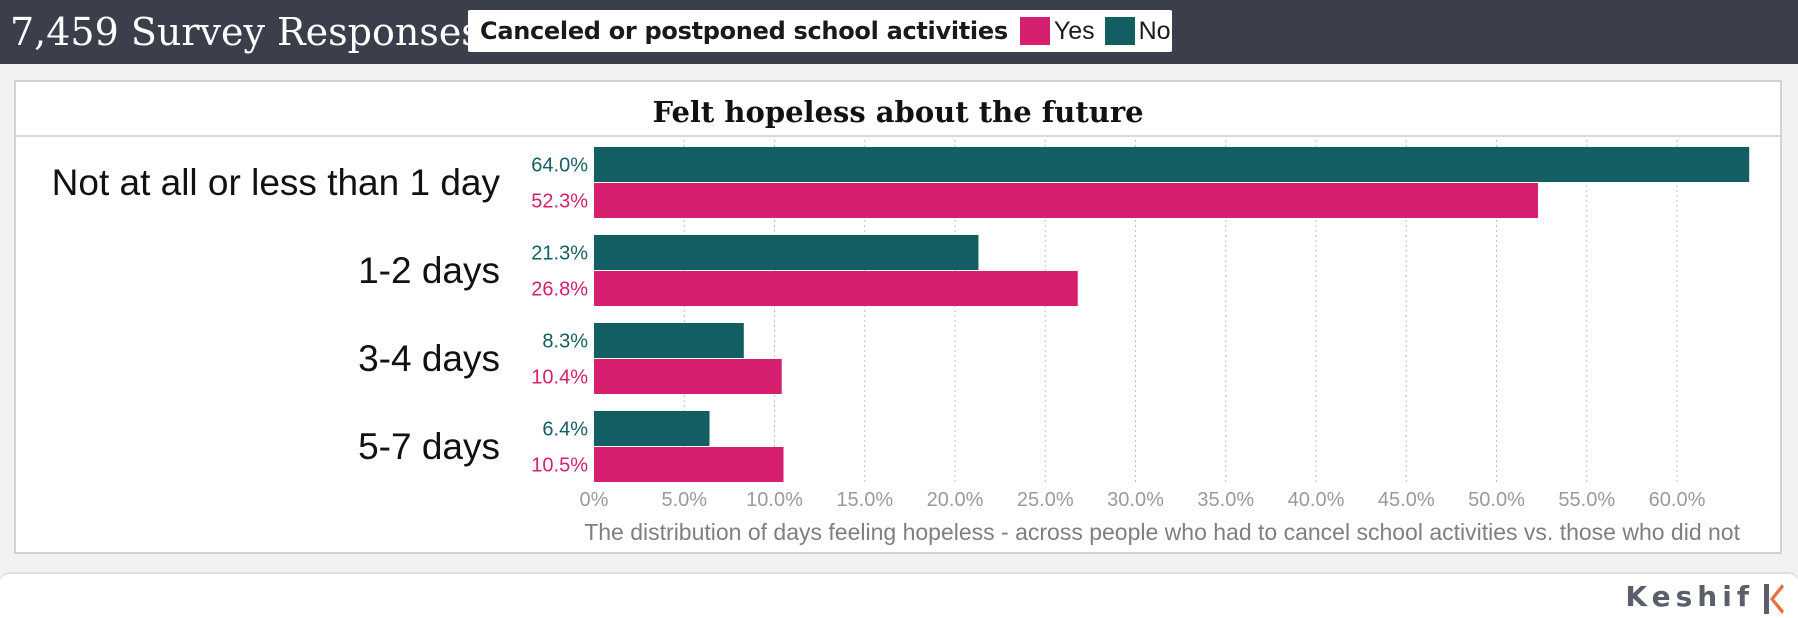  What do you see at coordinates (1677, 500) in the screenshot?
I see `x-tick-label: 60.0%` at bounding box center [1677, 500].